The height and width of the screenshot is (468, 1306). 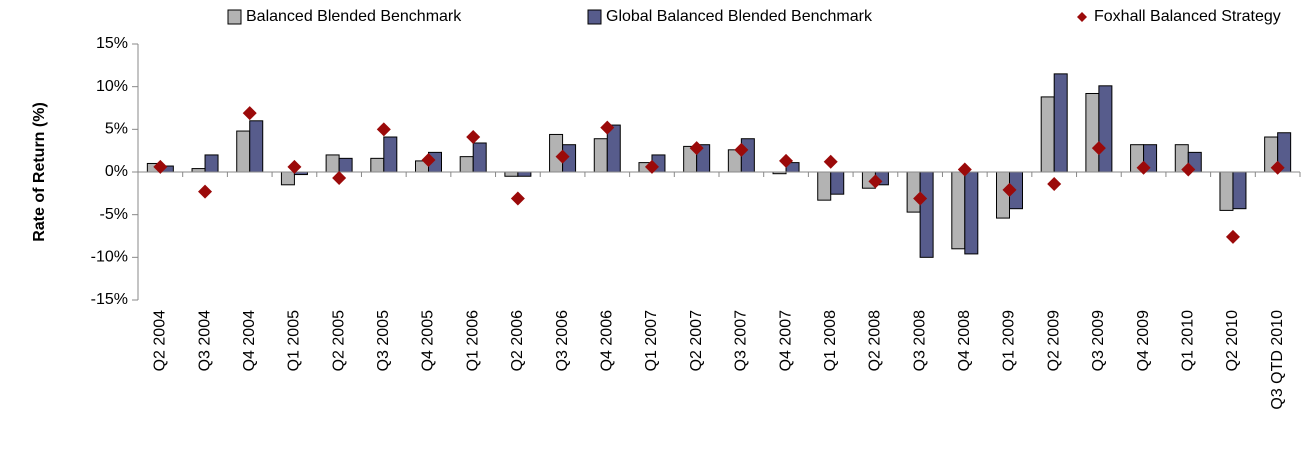 I want to click on x-tick-label: Q3 2006, so click(x=562, y=340).